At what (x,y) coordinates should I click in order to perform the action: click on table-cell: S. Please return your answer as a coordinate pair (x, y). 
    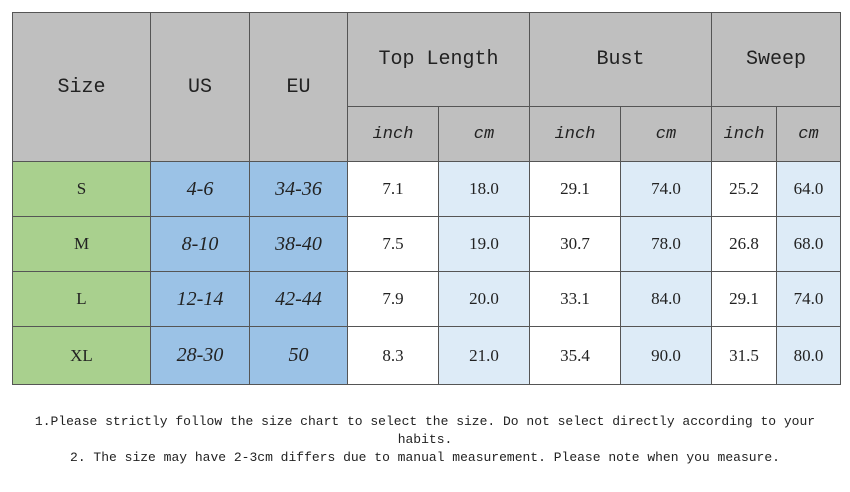
    Looking at the image, I should click on (81, 189).